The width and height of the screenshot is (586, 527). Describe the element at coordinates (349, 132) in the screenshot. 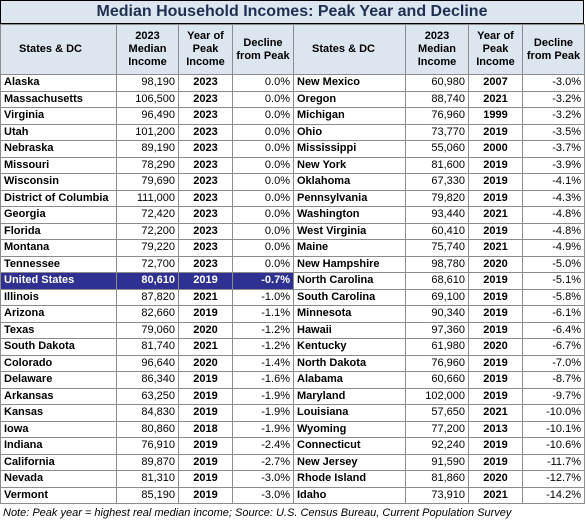

I see `right-state-cell: Ohio` at that location.